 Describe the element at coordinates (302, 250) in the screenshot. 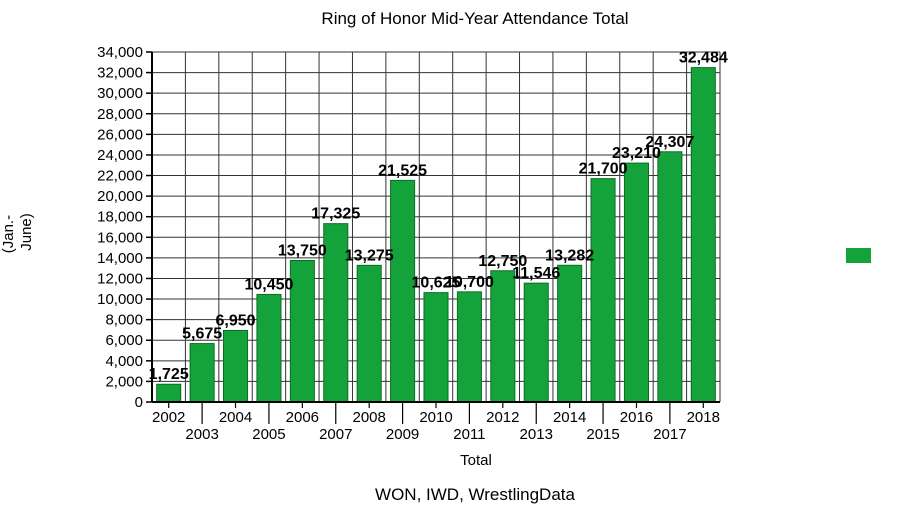

I see `data-label: 13,750` at that location.